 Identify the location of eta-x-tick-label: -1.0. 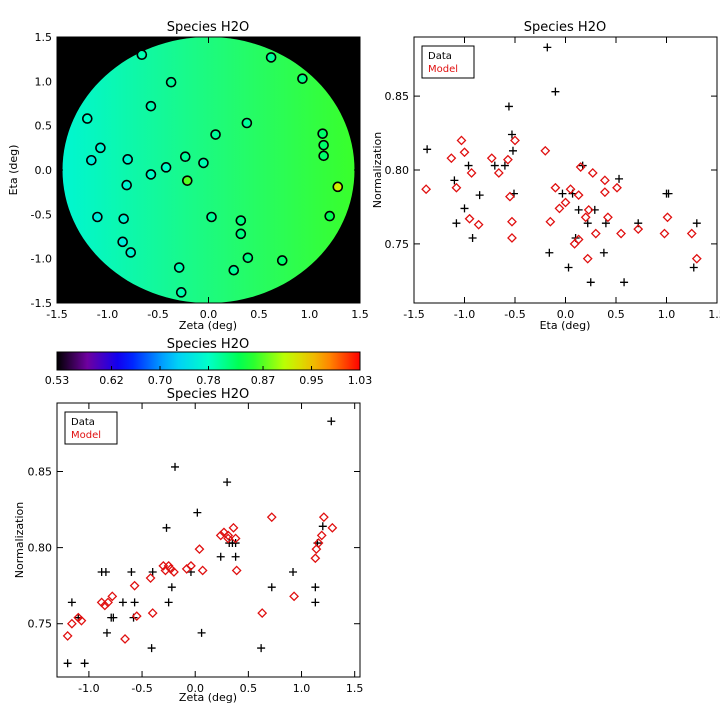
(464, 314).